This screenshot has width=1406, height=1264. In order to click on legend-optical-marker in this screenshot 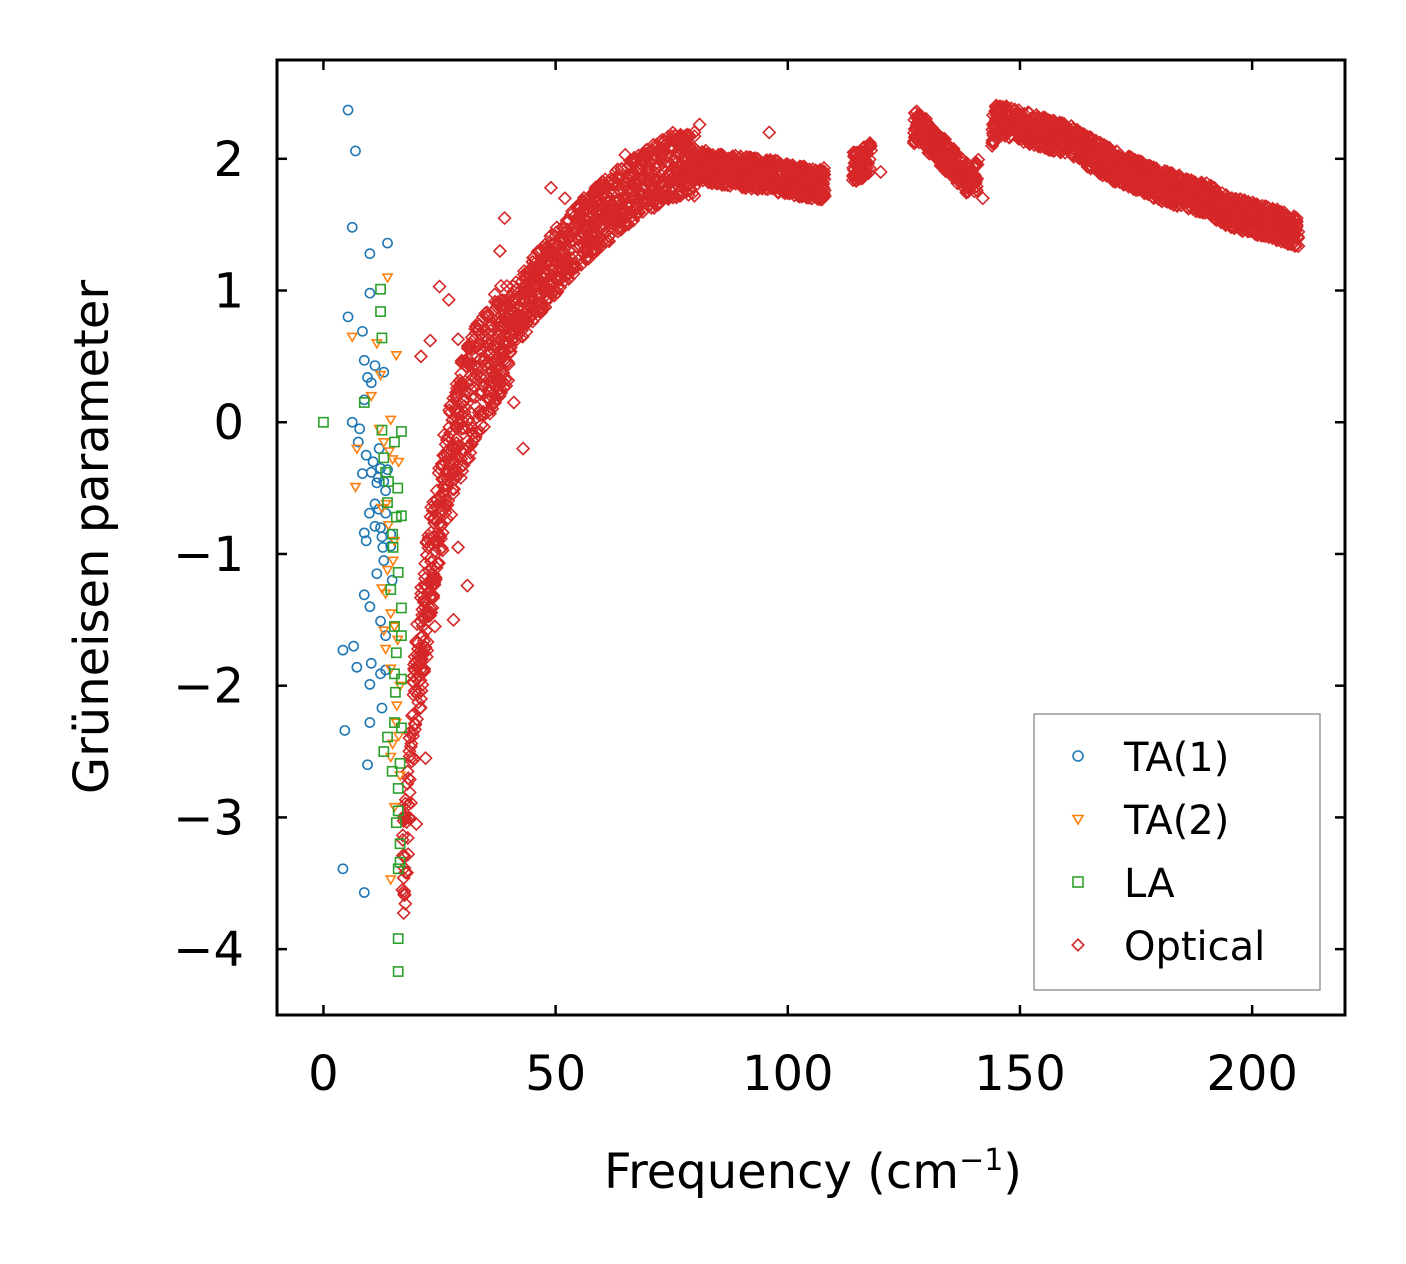, I will do `click(1078, 945)`.